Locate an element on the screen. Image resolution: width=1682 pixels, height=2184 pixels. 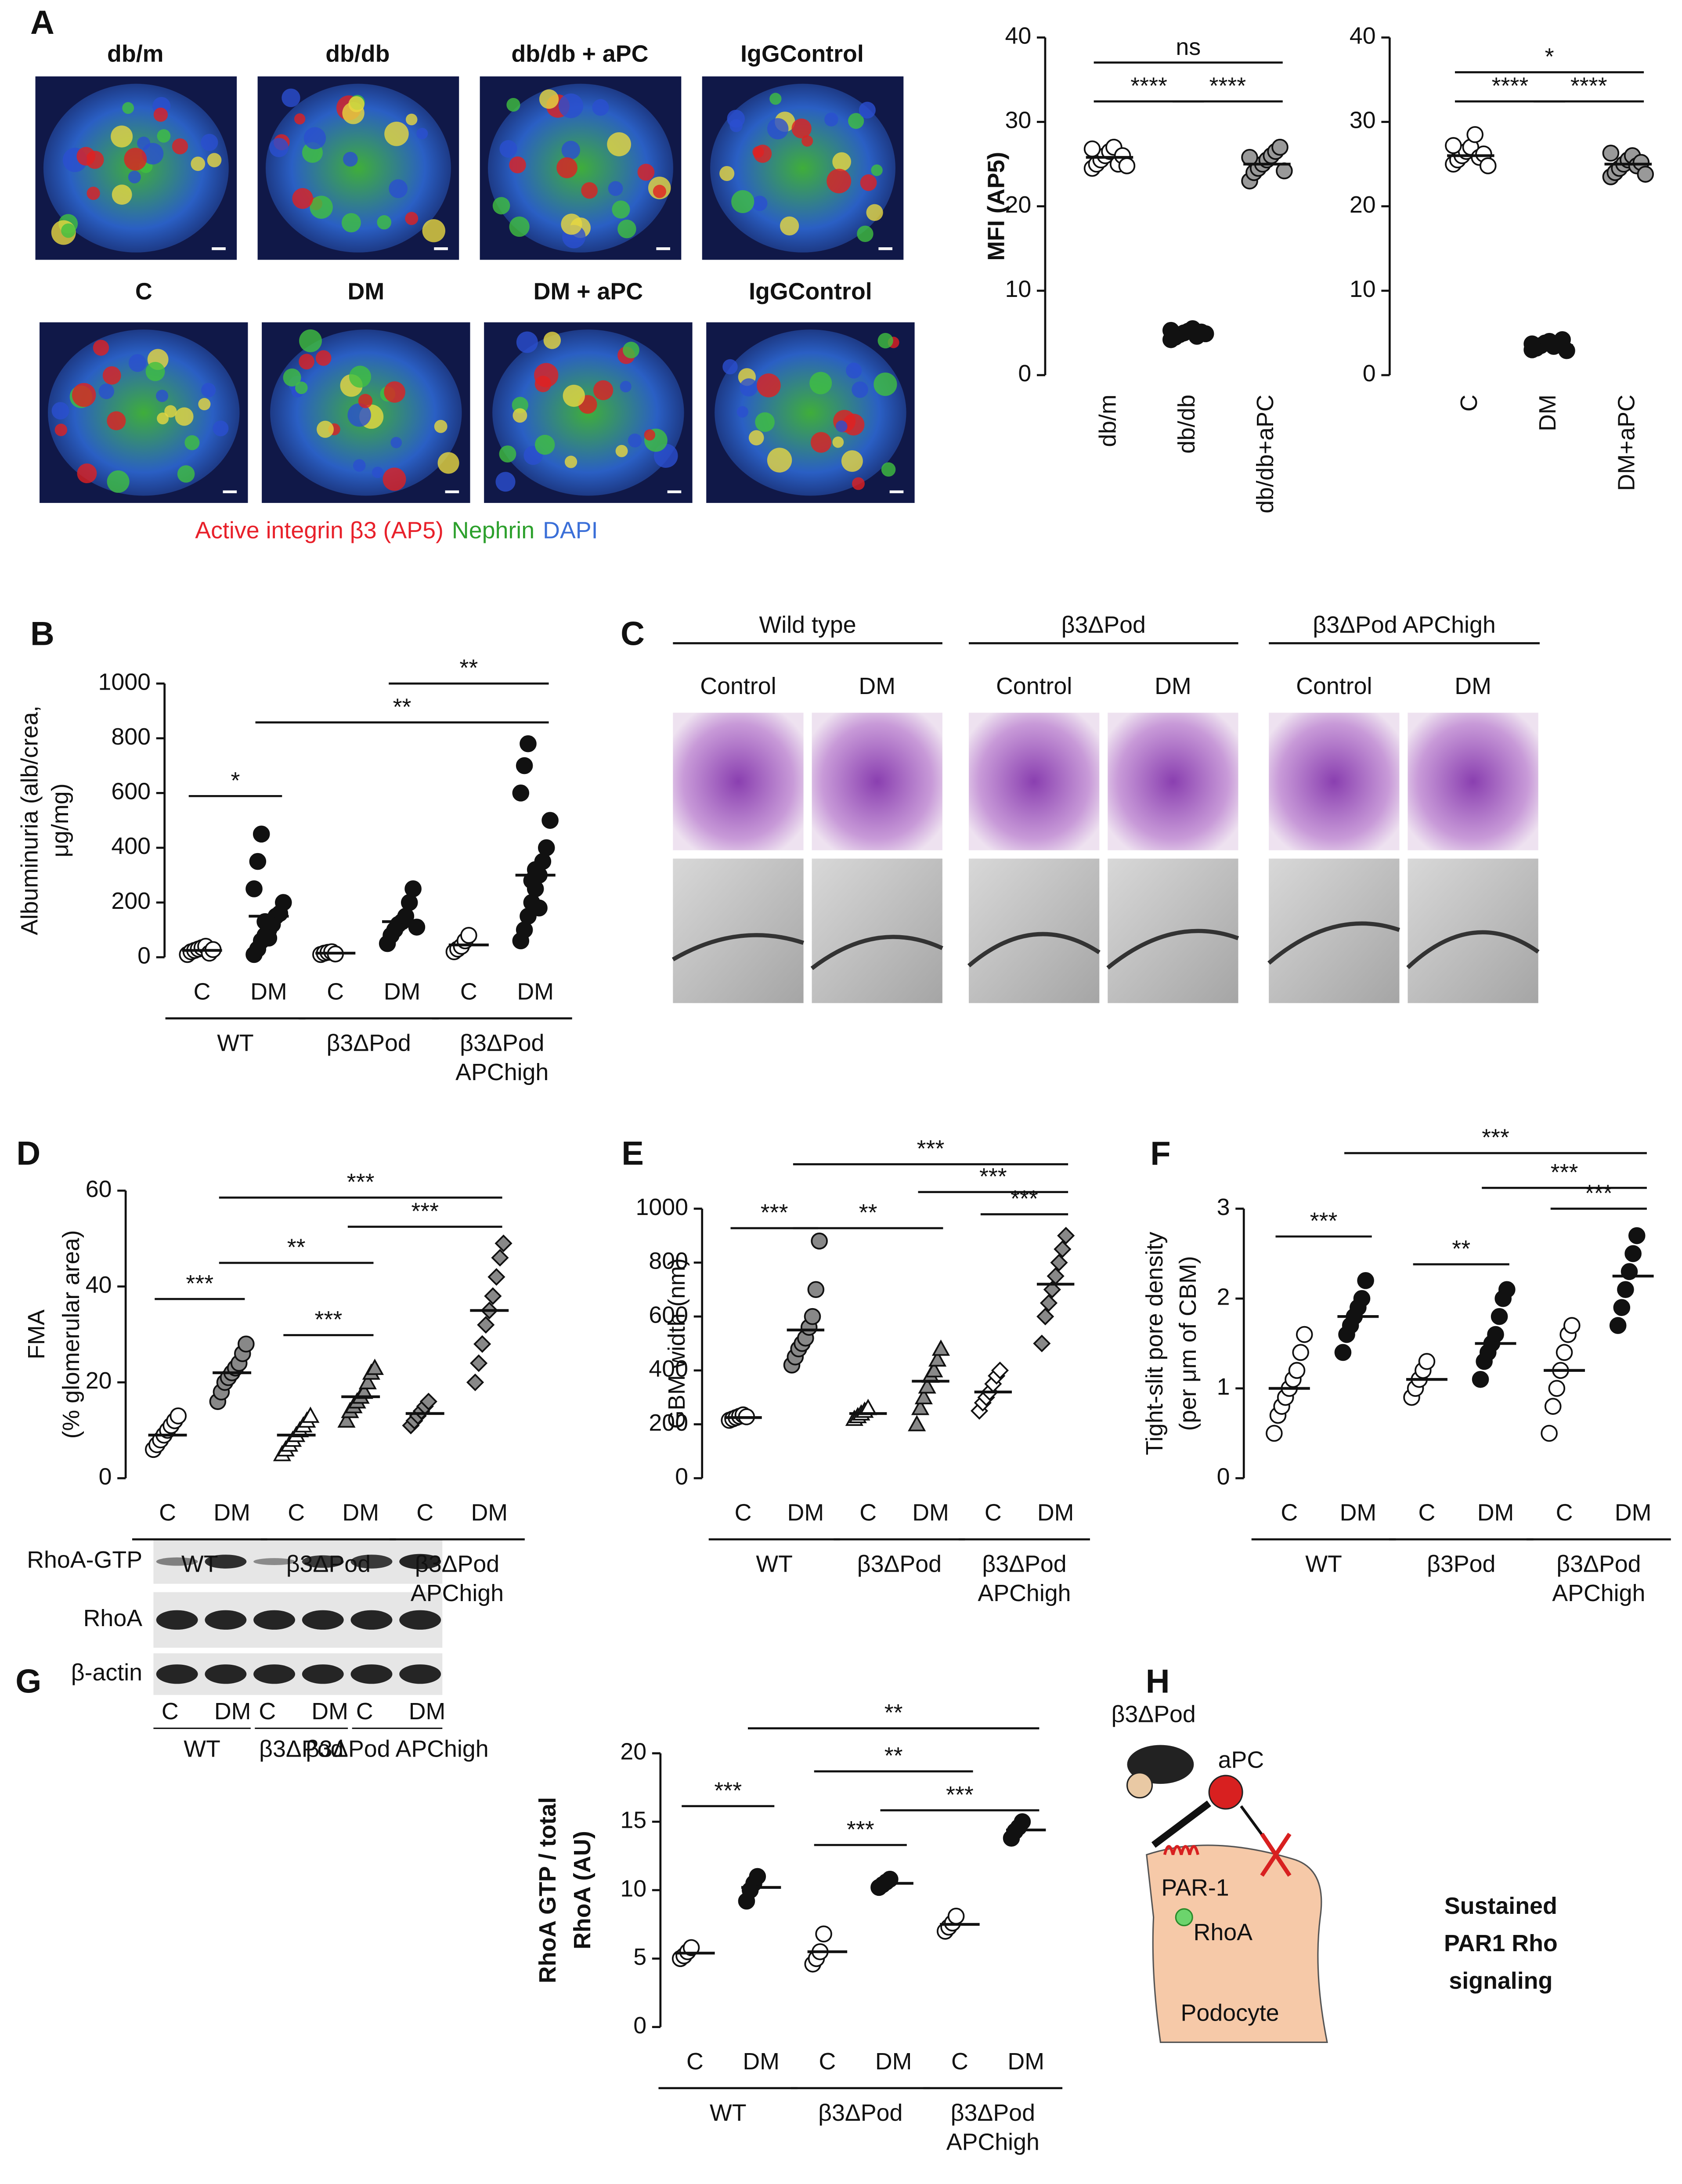
image-caption: IgGControl is located at coordinates (810, 291).